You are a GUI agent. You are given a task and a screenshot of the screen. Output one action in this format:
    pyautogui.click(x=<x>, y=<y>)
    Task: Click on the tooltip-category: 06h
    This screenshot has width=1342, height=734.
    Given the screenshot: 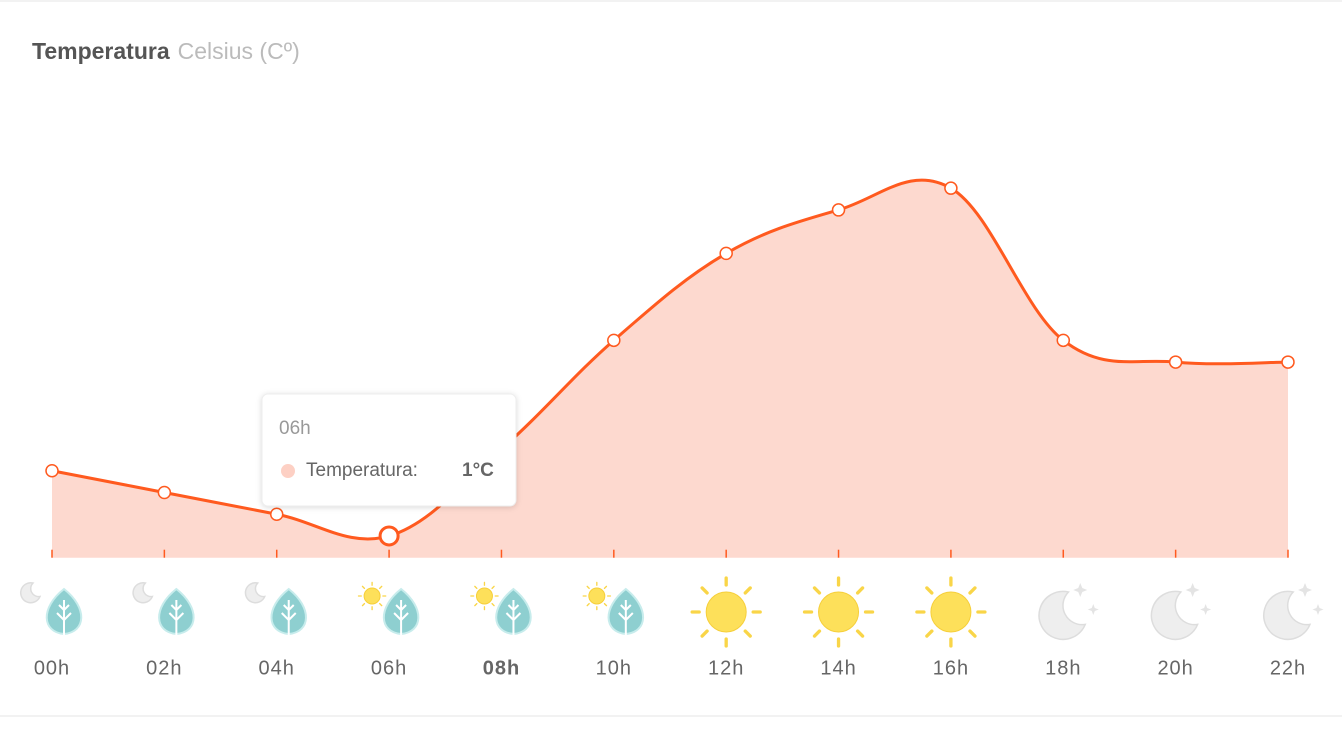 What is the action you would take?
    pyautogui.click(x=295, y=428)
    